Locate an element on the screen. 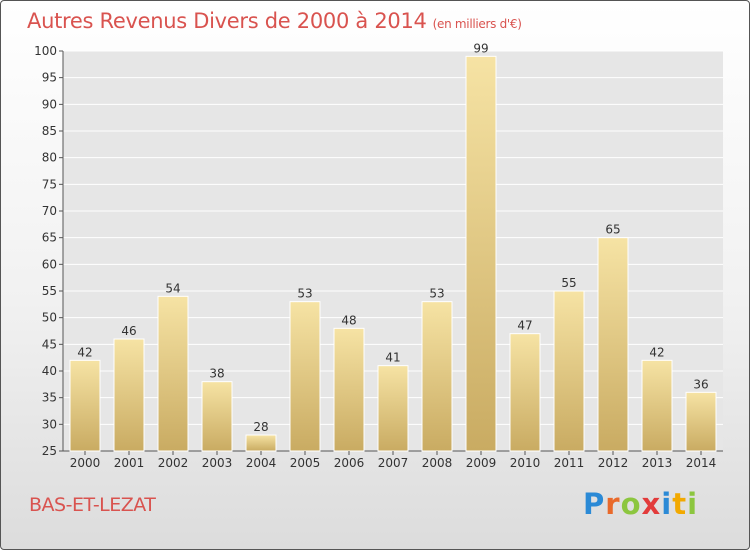 The width and height of the screenshot is (750, 550). value-label: 36 is located at coordinates (700, 384).